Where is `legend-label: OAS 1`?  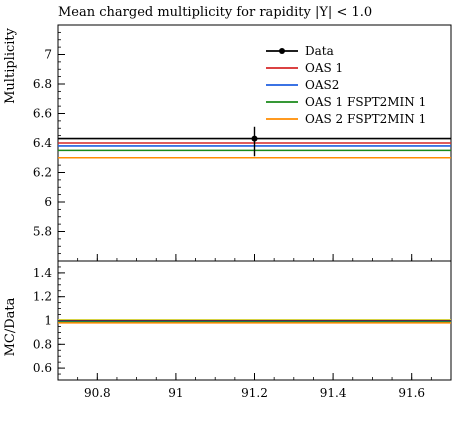
legend-label: OAS 1 is located at coordinates (324, 68).